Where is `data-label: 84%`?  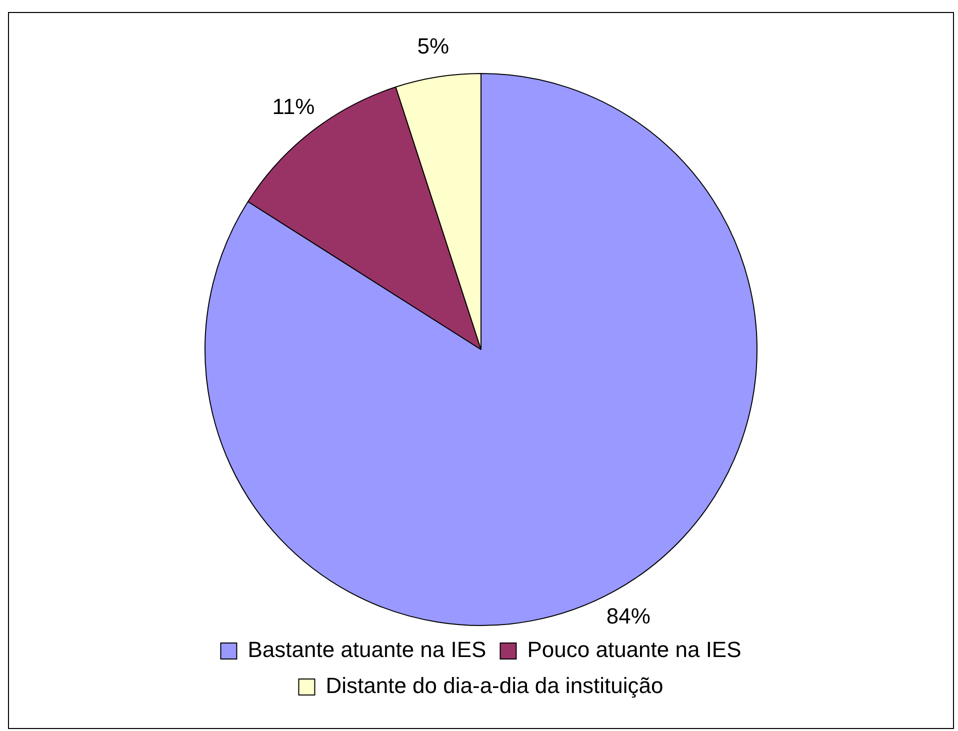
data-label: 84% is located at coordinates (628, 616).